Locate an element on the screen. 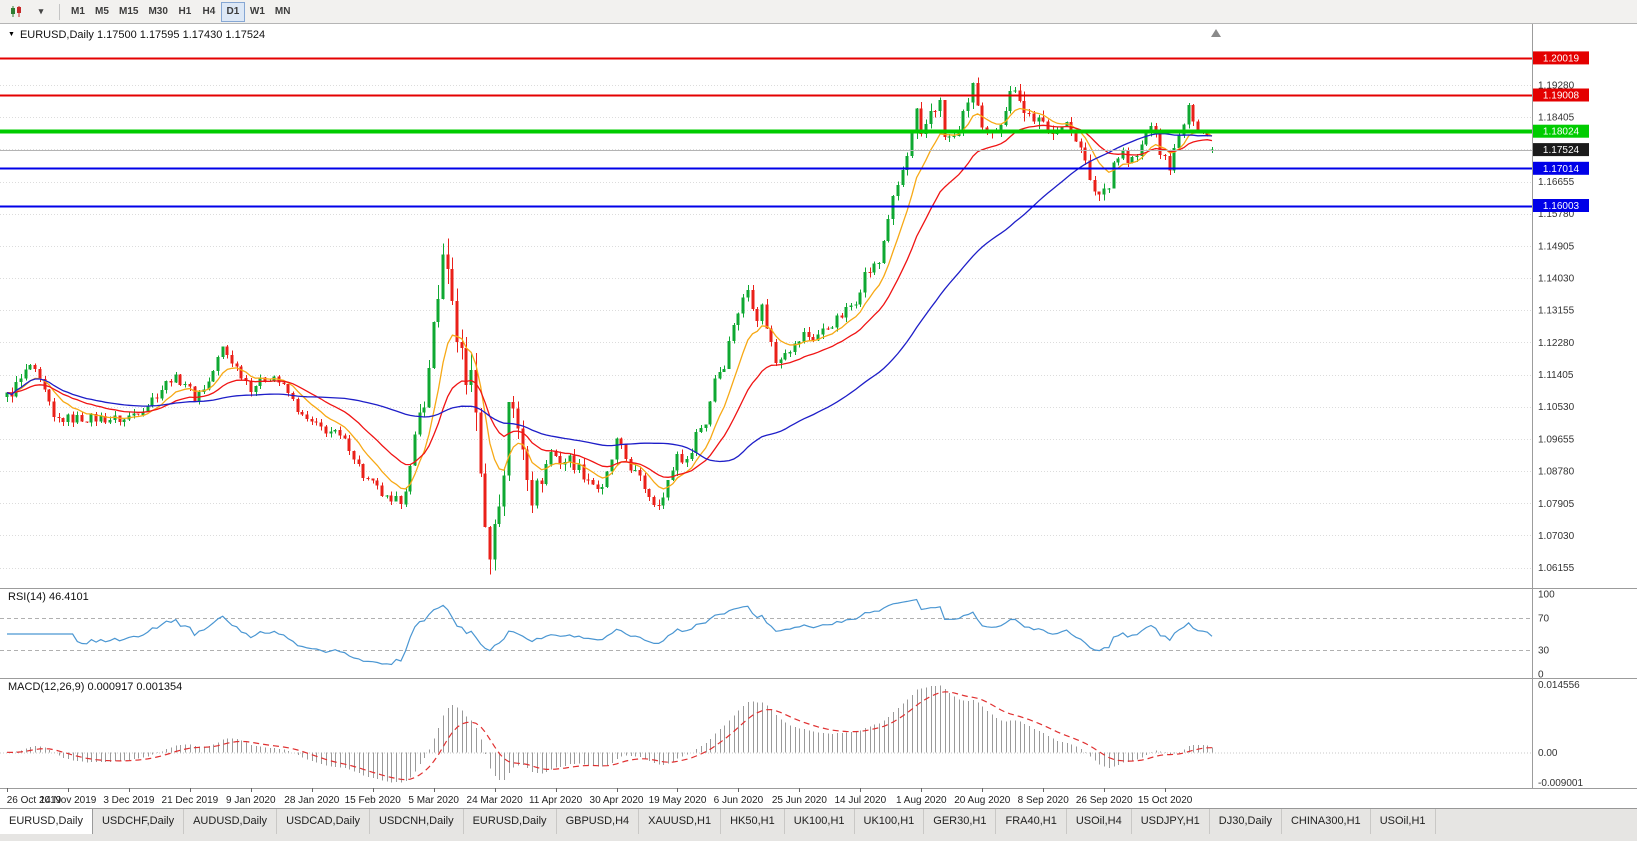 The width and height of the screenshot is (1637, 841). time-axis-label: 15 Feb 2020 is located at coordinates (373, 800).